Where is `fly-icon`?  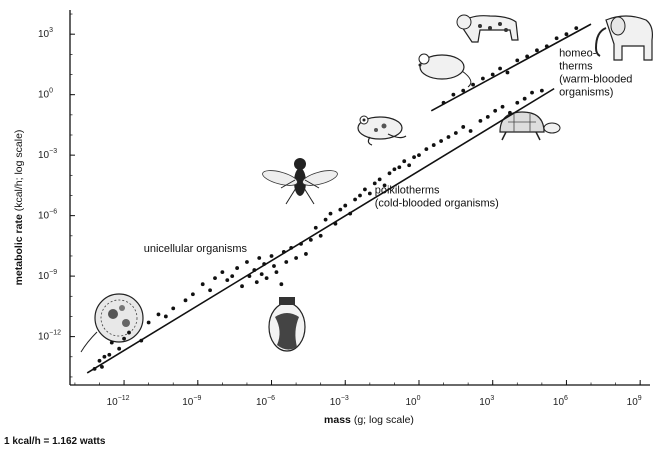 fly-icon is located at coordinates (300, 181).